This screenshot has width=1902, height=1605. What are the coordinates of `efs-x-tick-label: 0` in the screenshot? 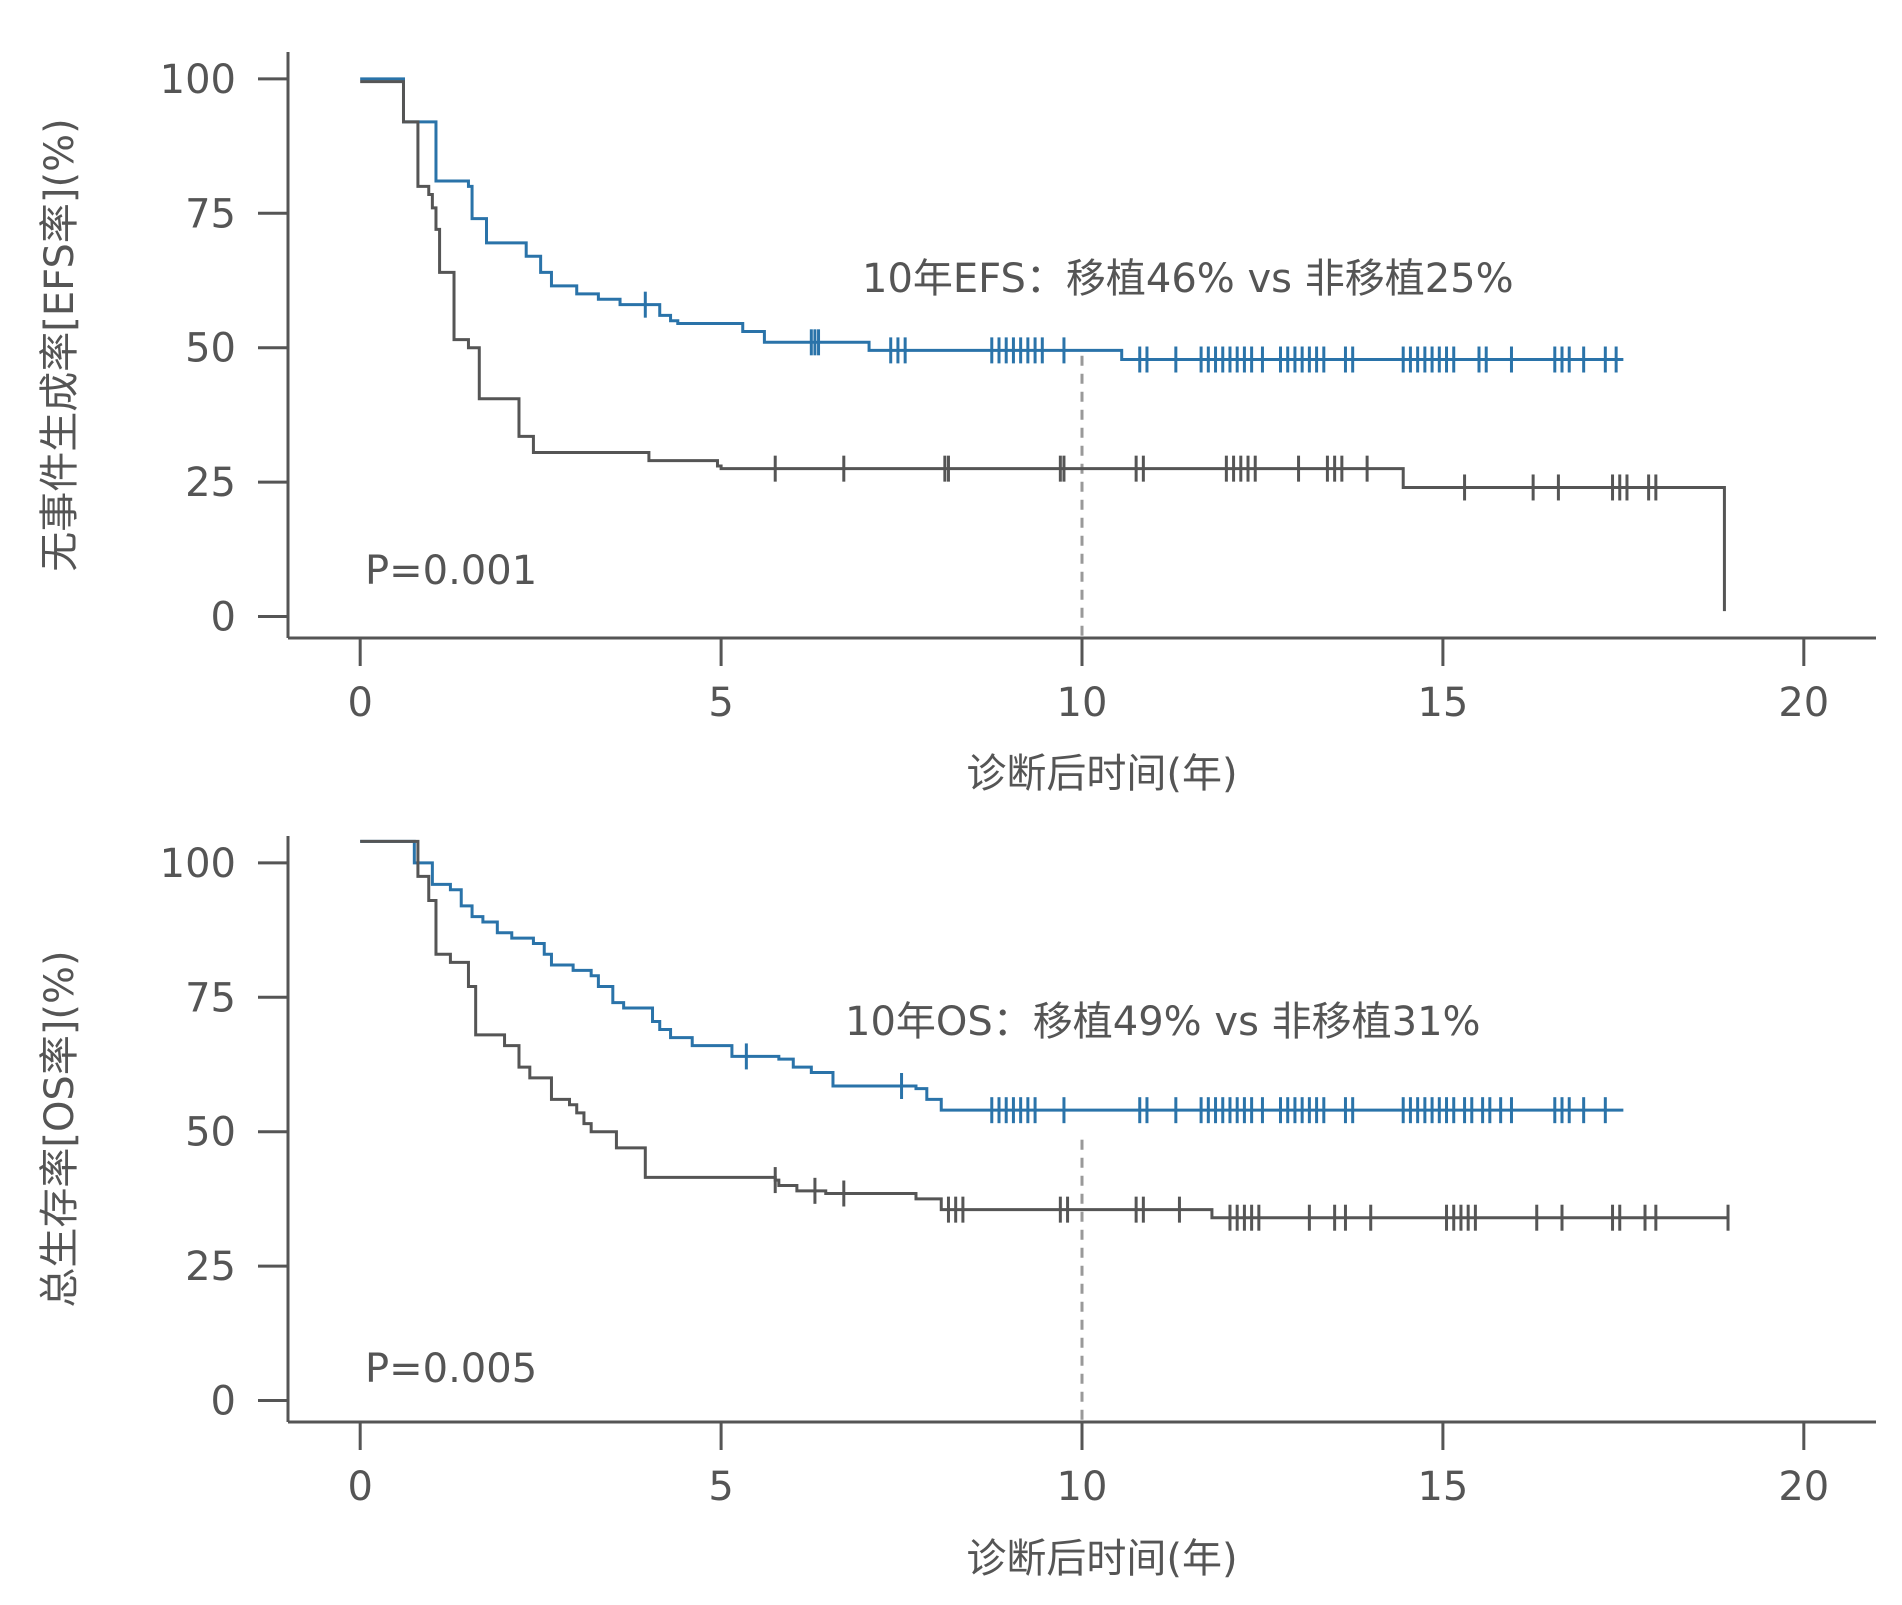 It's located at (359, 703).